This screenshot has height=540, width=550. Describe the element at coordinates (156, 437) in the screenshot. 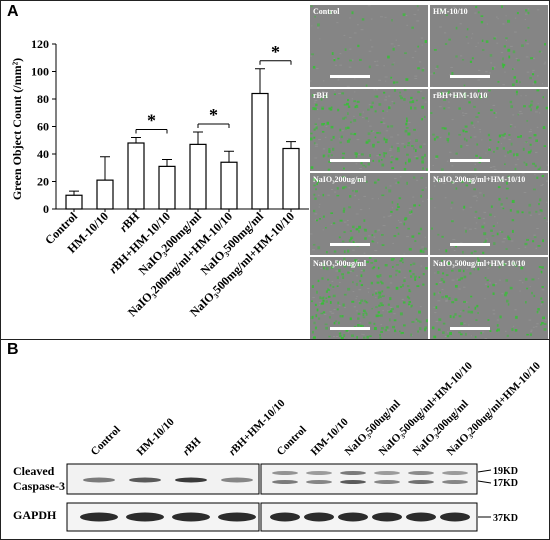

I see `lane-label: HM-10/10` at that location.